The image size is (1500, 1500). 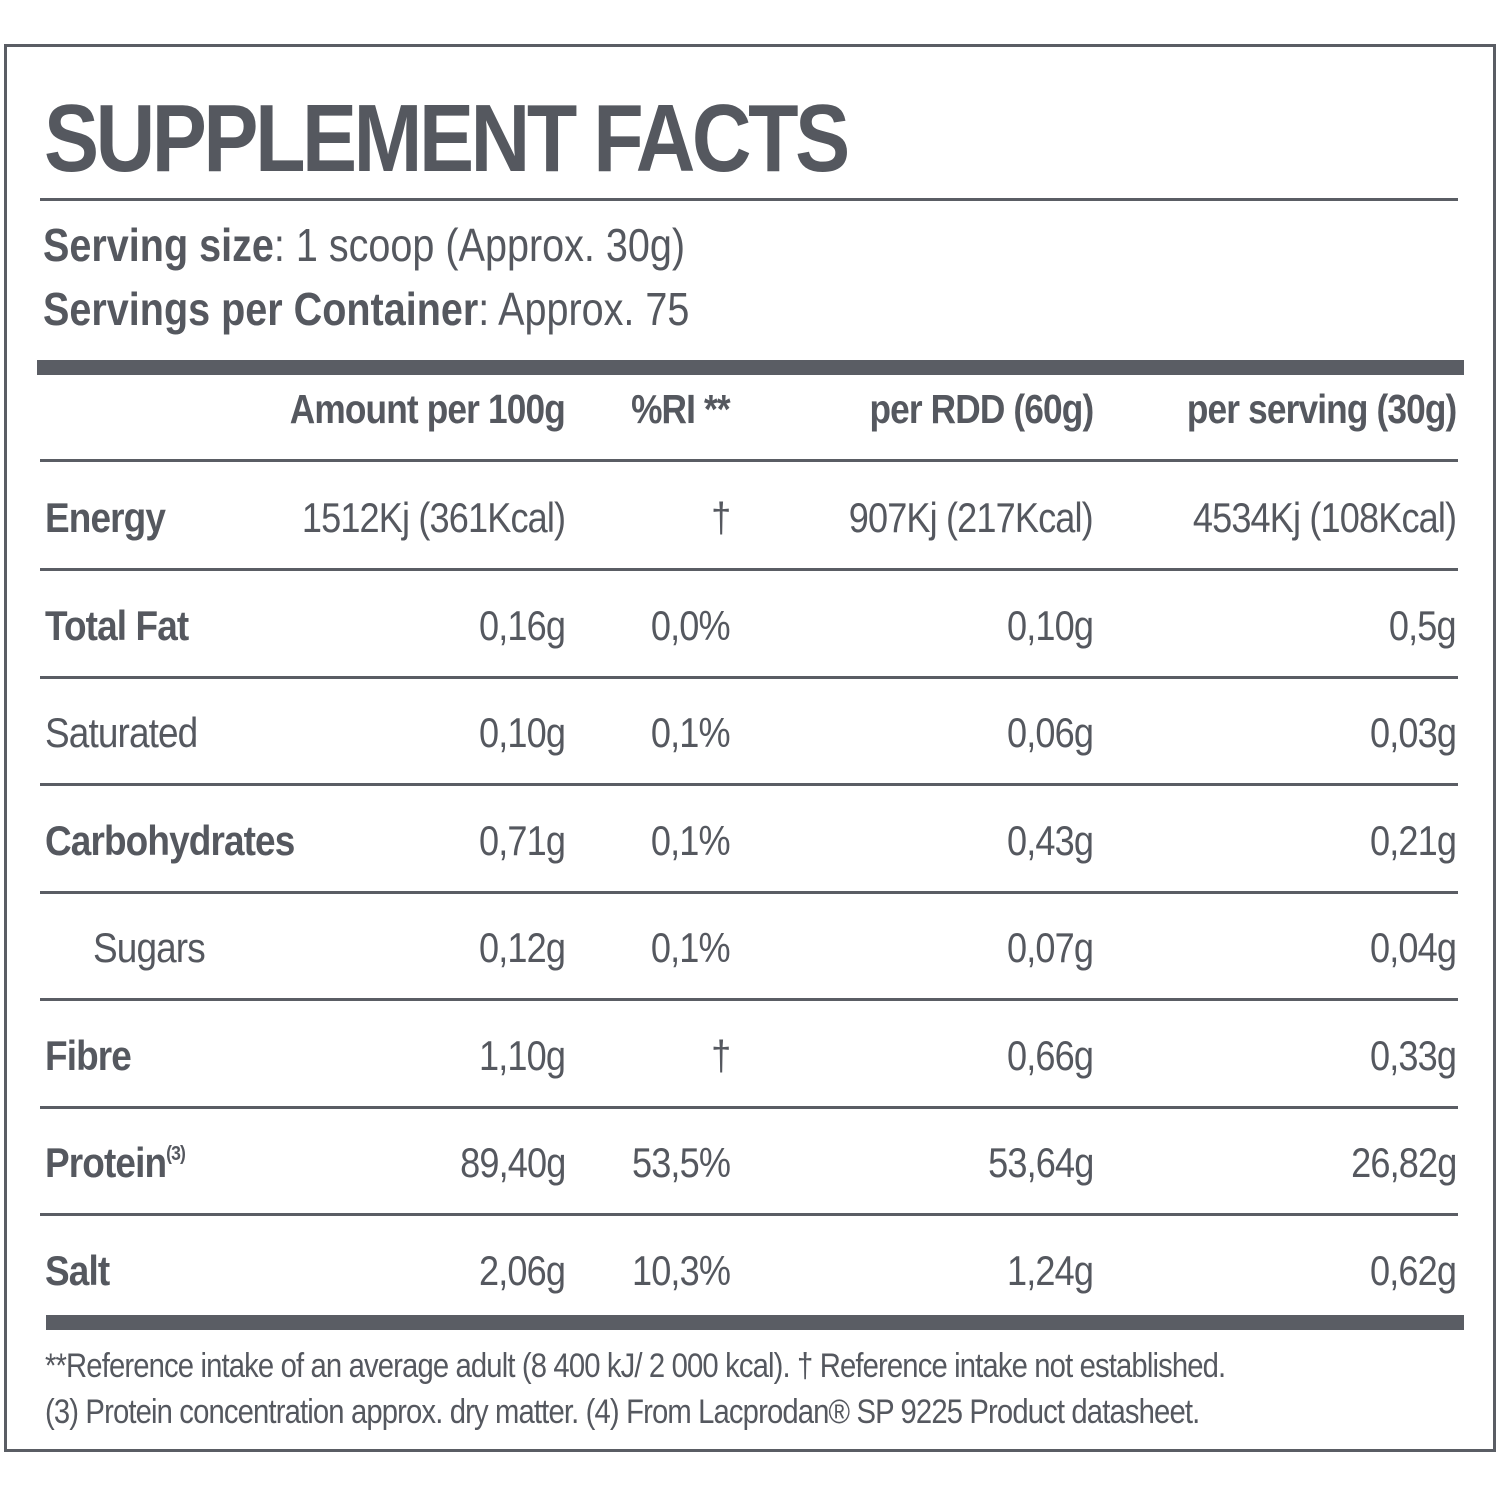 I want to click on table-cell: 0,12g, so click(x=522, y=947).